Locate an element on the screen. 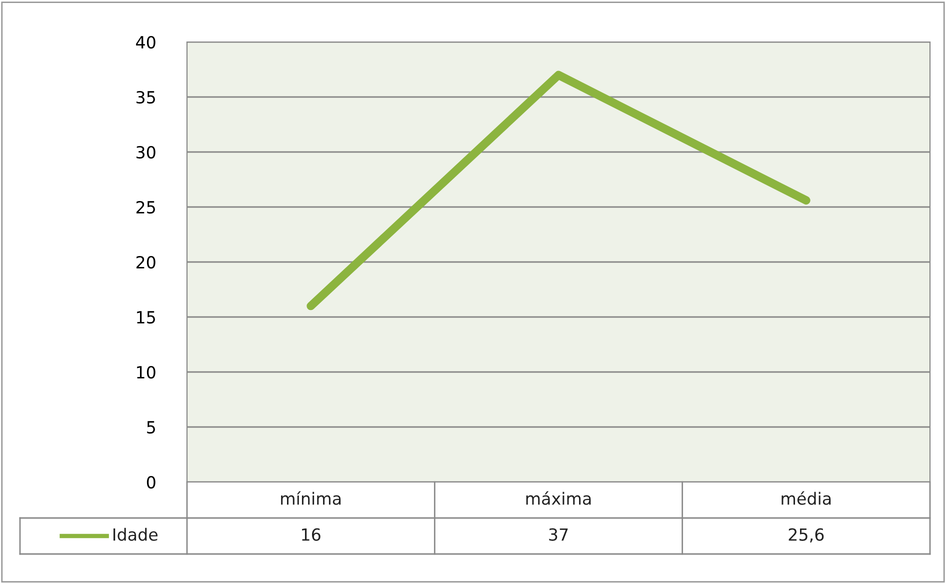  y-tick-label: 15 is located at coordinates (146, 317).